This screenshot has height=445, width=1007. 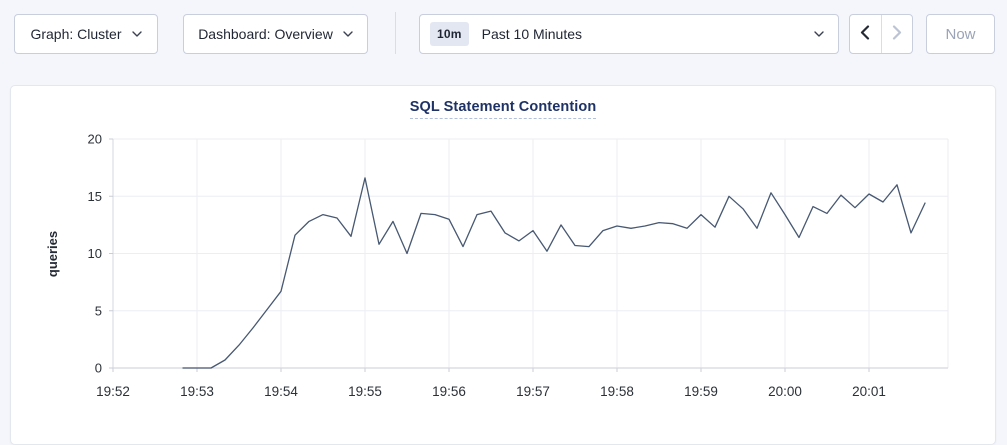 I want to click on x-tick-label: 19:56, so click(x=449, y=391).